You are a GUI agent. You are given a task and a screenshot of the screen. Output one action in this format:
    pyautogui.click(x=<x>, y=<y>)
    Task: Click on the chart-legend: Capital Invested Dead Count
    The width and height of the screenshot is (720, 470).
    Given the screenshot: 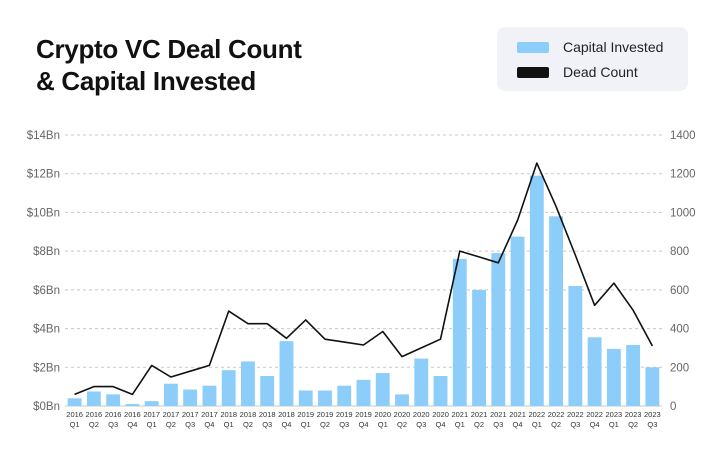 What is the action you would take?
    pyautogui.click(x=592, y=59)
    